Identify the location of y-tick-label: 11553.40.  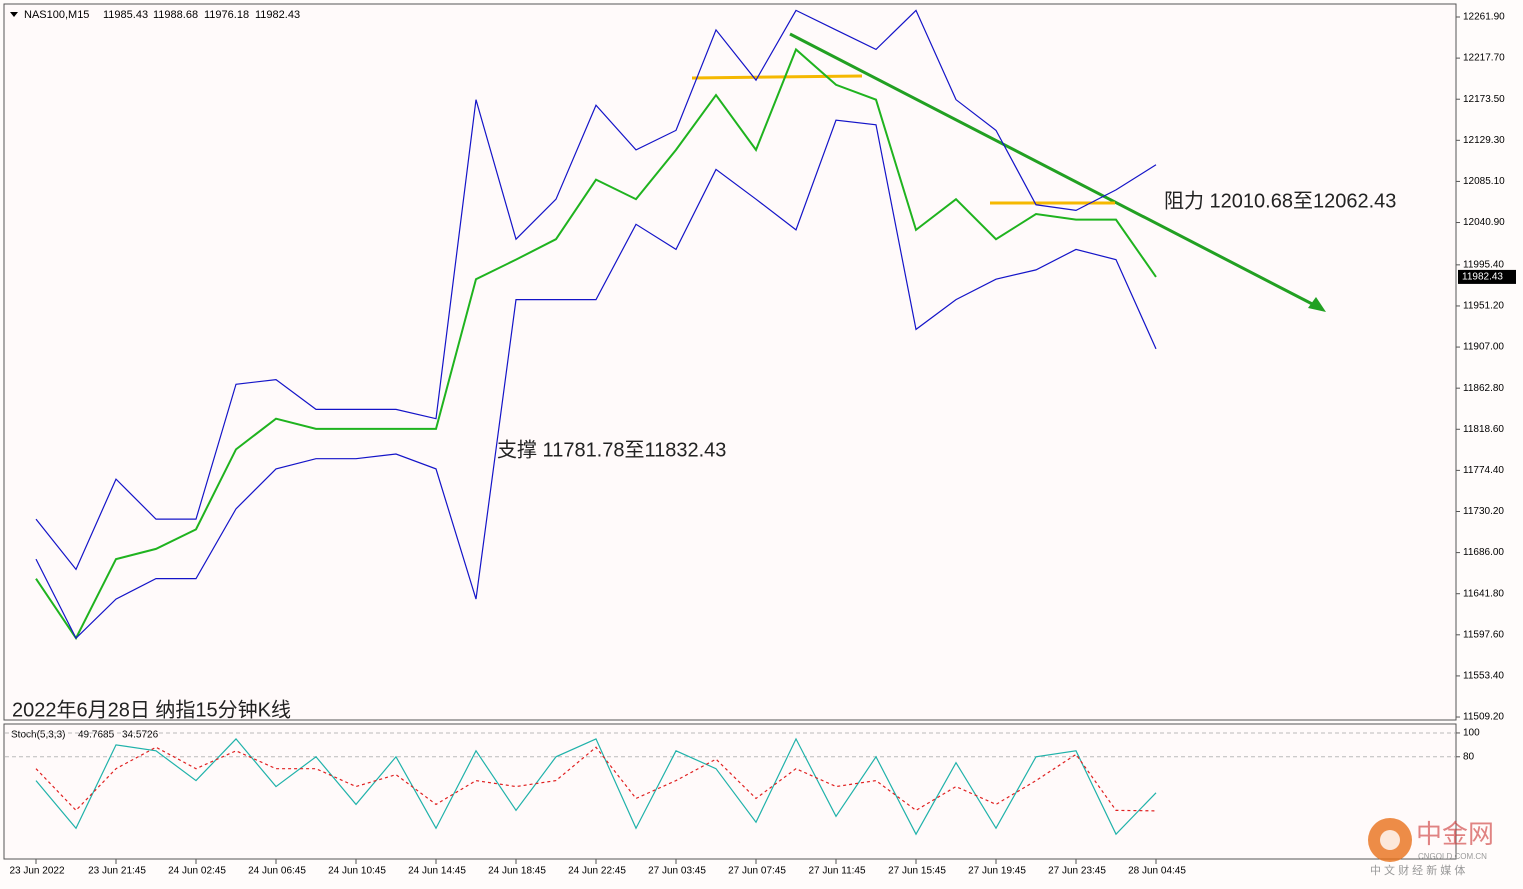
(1483, 676).